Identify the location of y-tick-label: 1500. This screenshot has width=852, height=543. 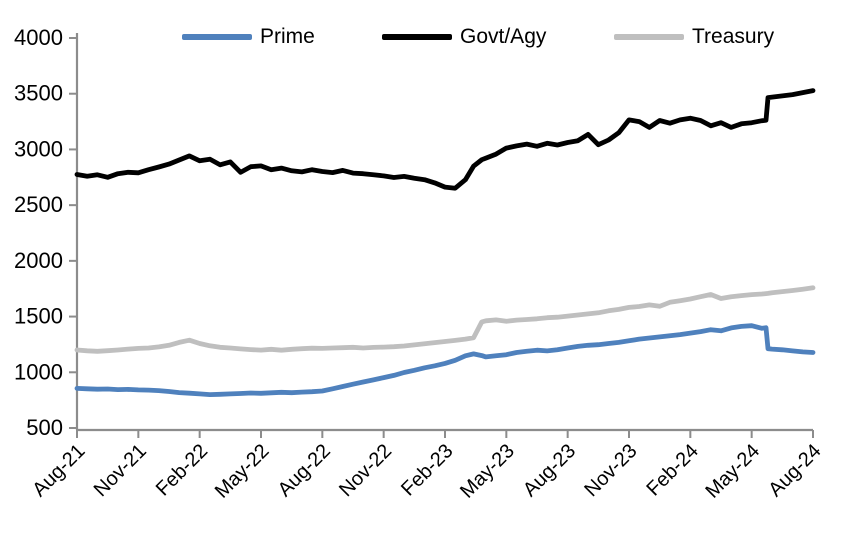
(38, 316).